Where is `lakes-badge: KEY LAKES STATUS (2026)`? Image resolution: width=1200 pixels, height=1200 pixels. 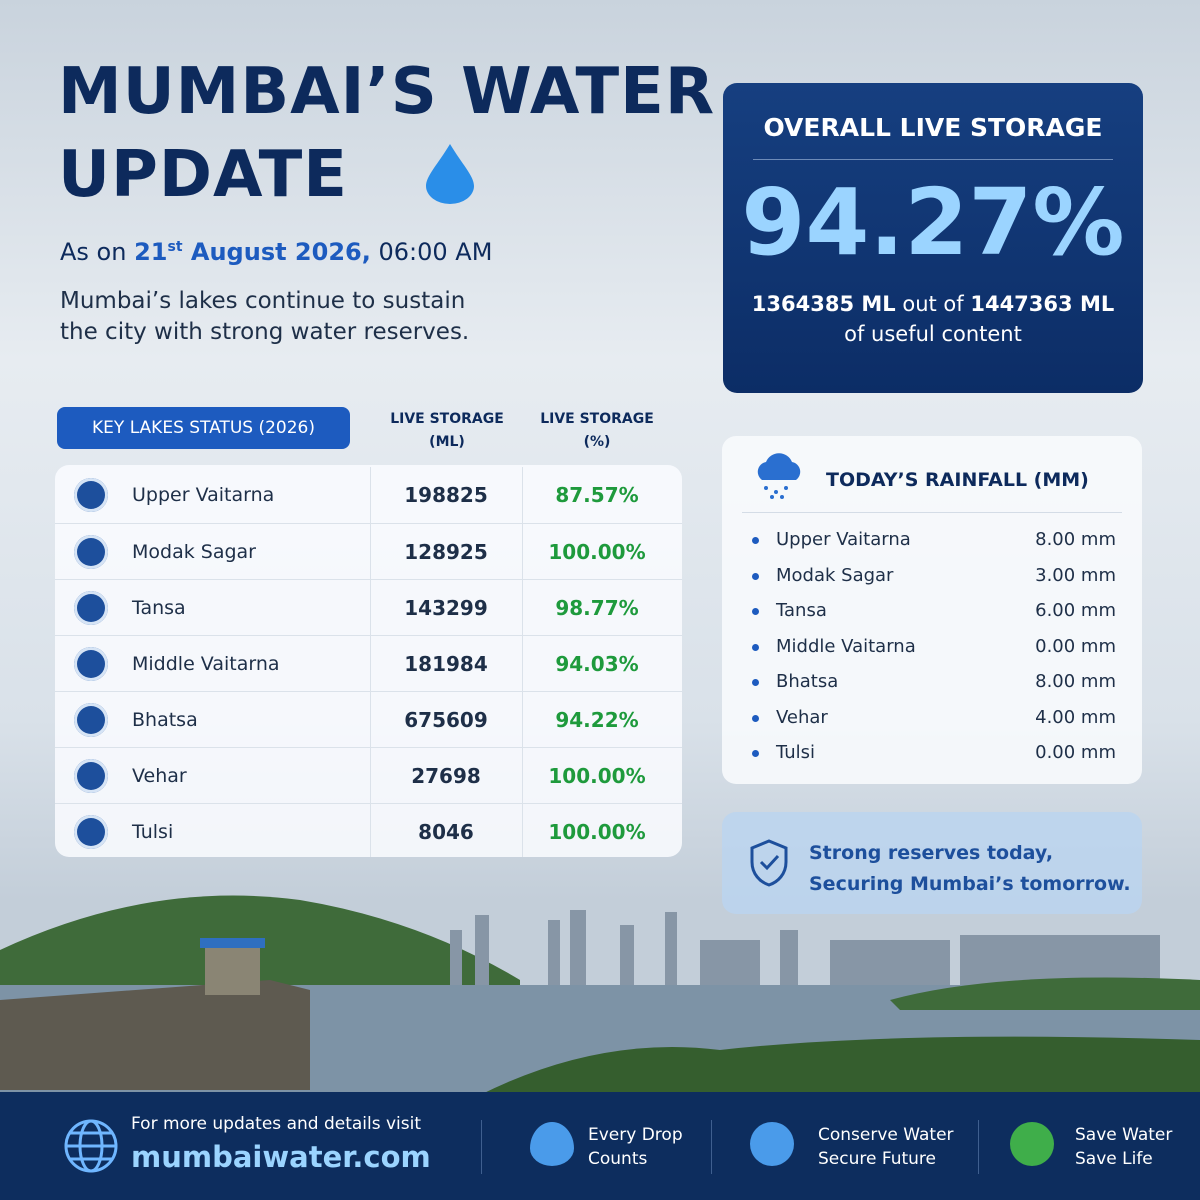 lakes-badge: KEY LAKES STATUS (2026) is located at coordinates (203, 428).